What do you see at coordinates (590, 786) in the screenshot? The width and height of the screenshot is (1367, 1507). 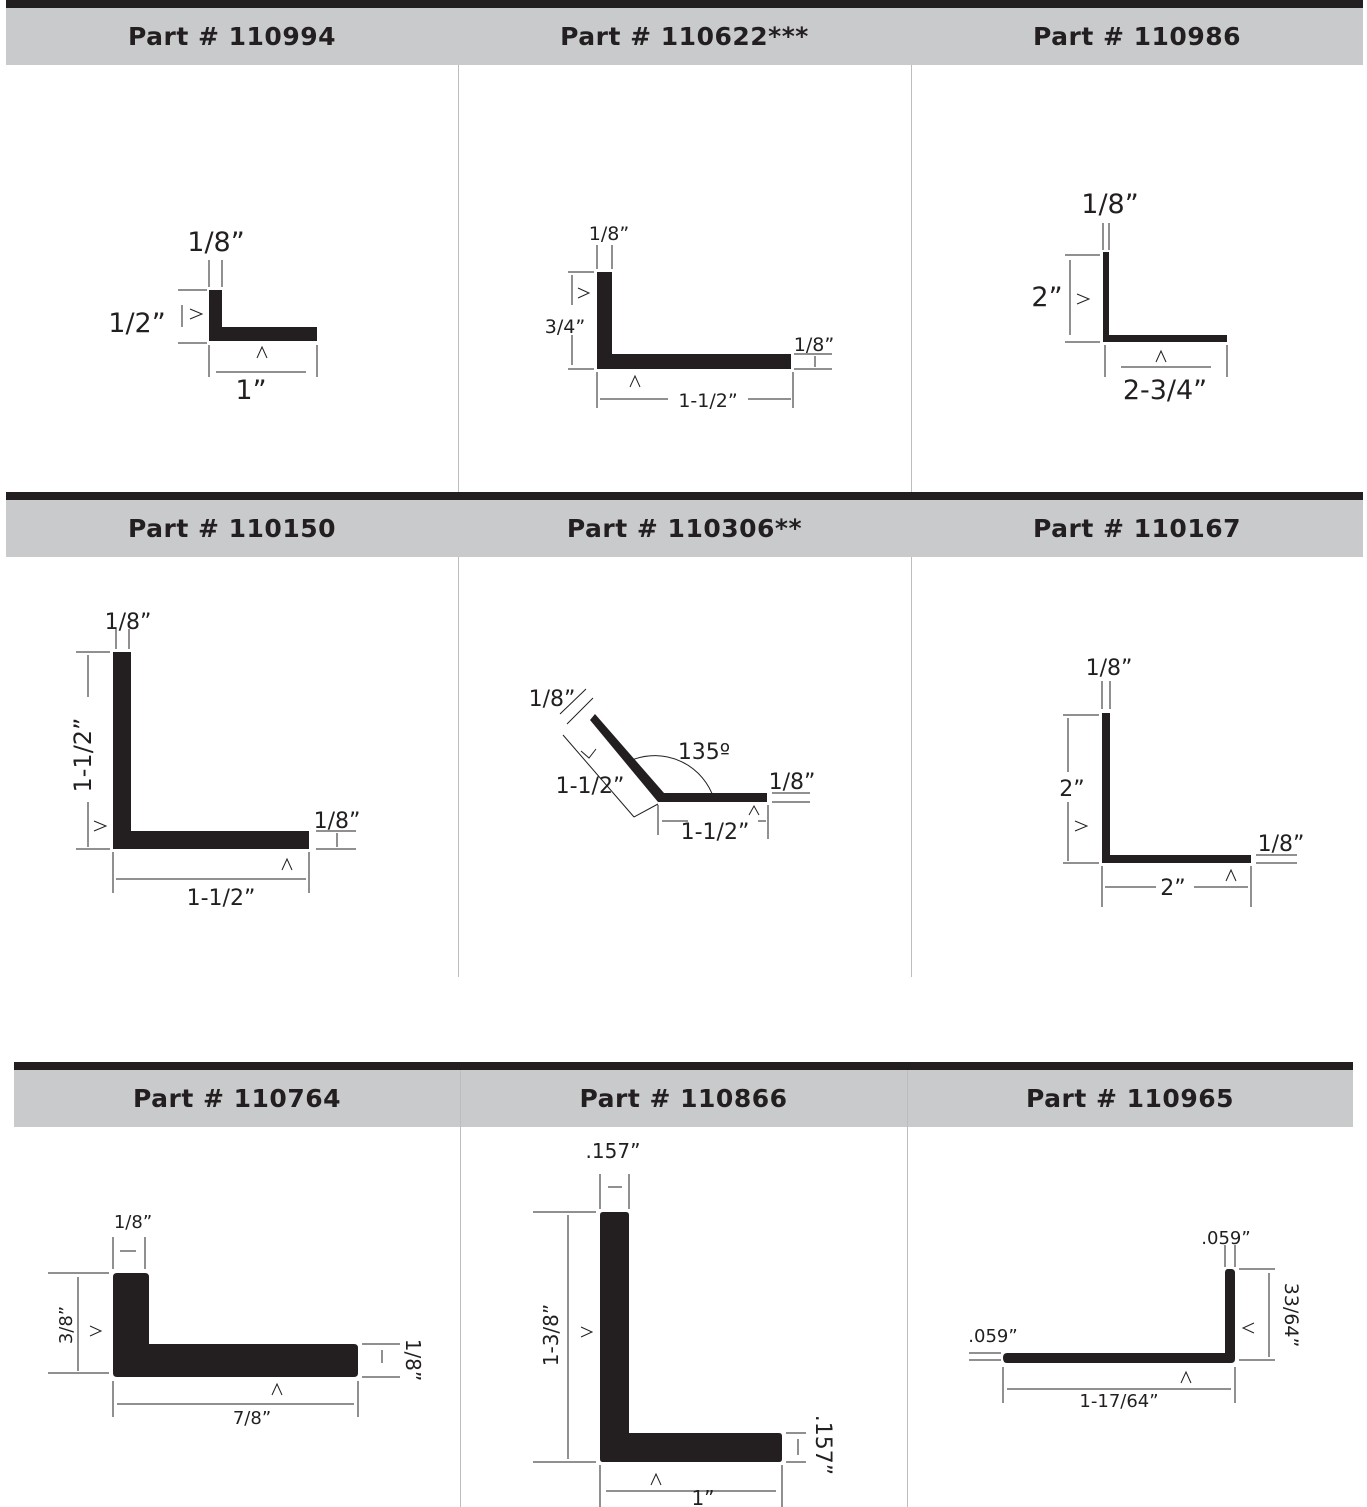 I see `angled-leg-label: 1-1/2”` at bounding box center [590, 786].